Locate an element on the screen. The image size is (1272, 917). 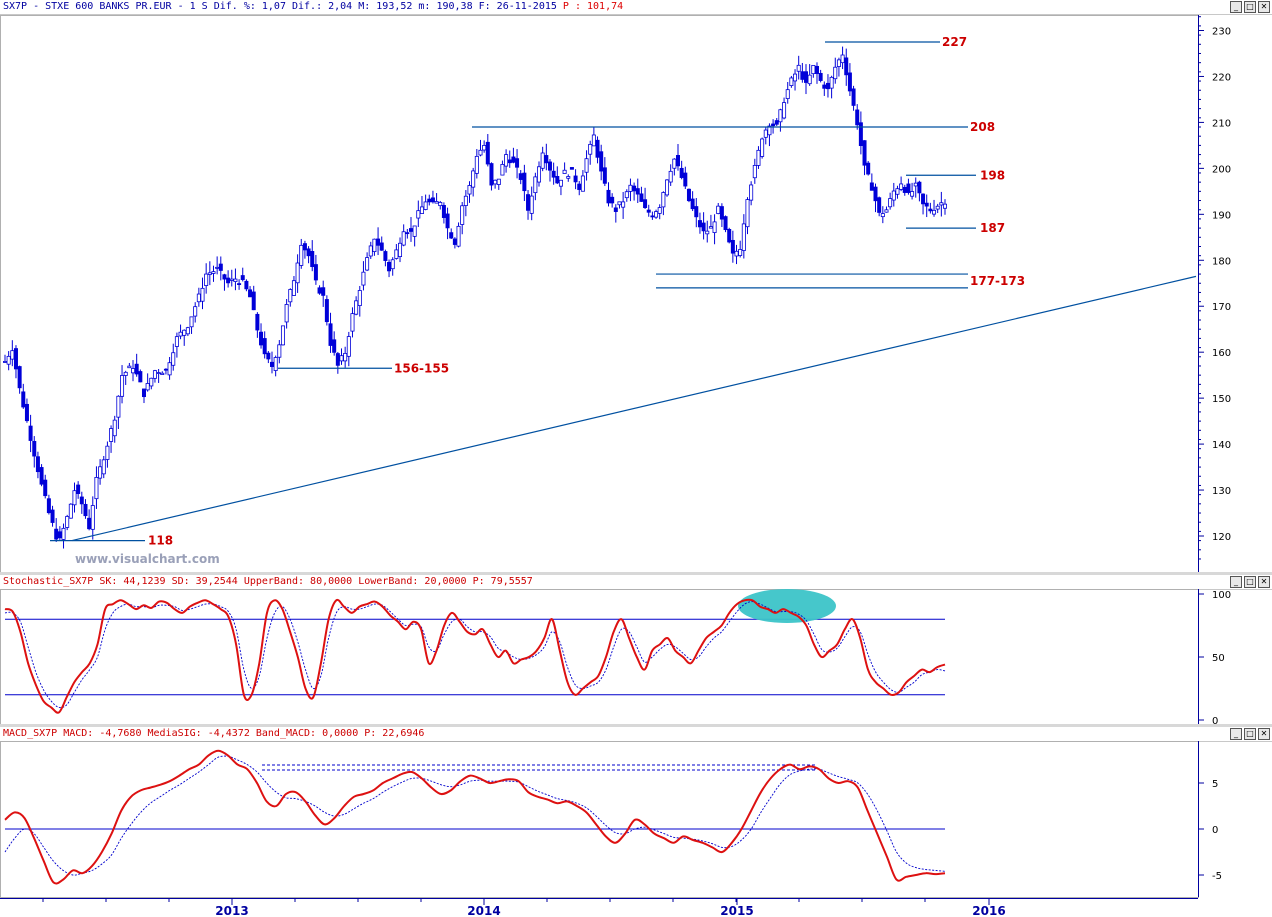
level-label: 198 is located at coordinates (992, 175).